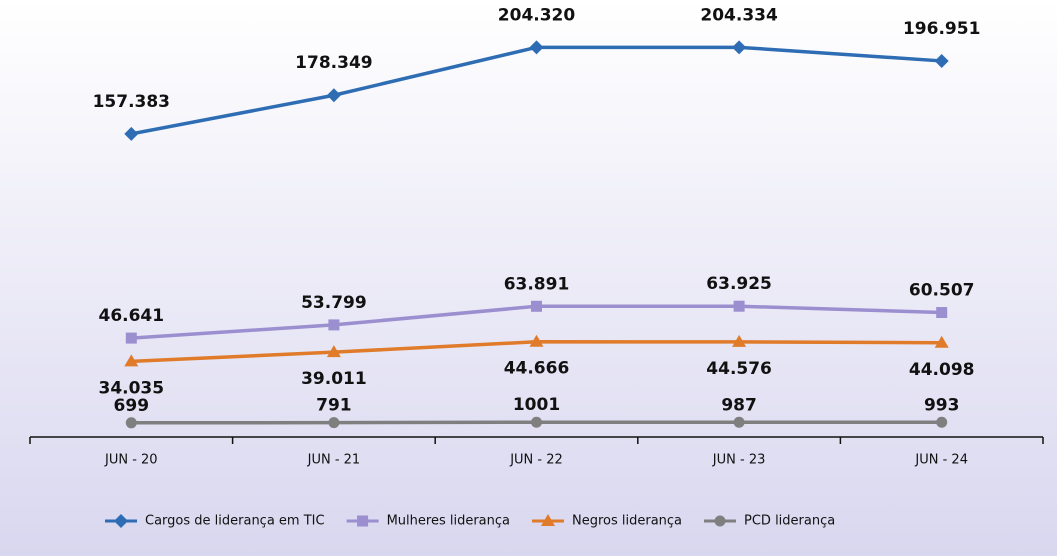 This screenshot has width=1057, height=556. Describe the element at coordinates (131, 102) in the screenshot. I see `data-label: 157.383` at that location.